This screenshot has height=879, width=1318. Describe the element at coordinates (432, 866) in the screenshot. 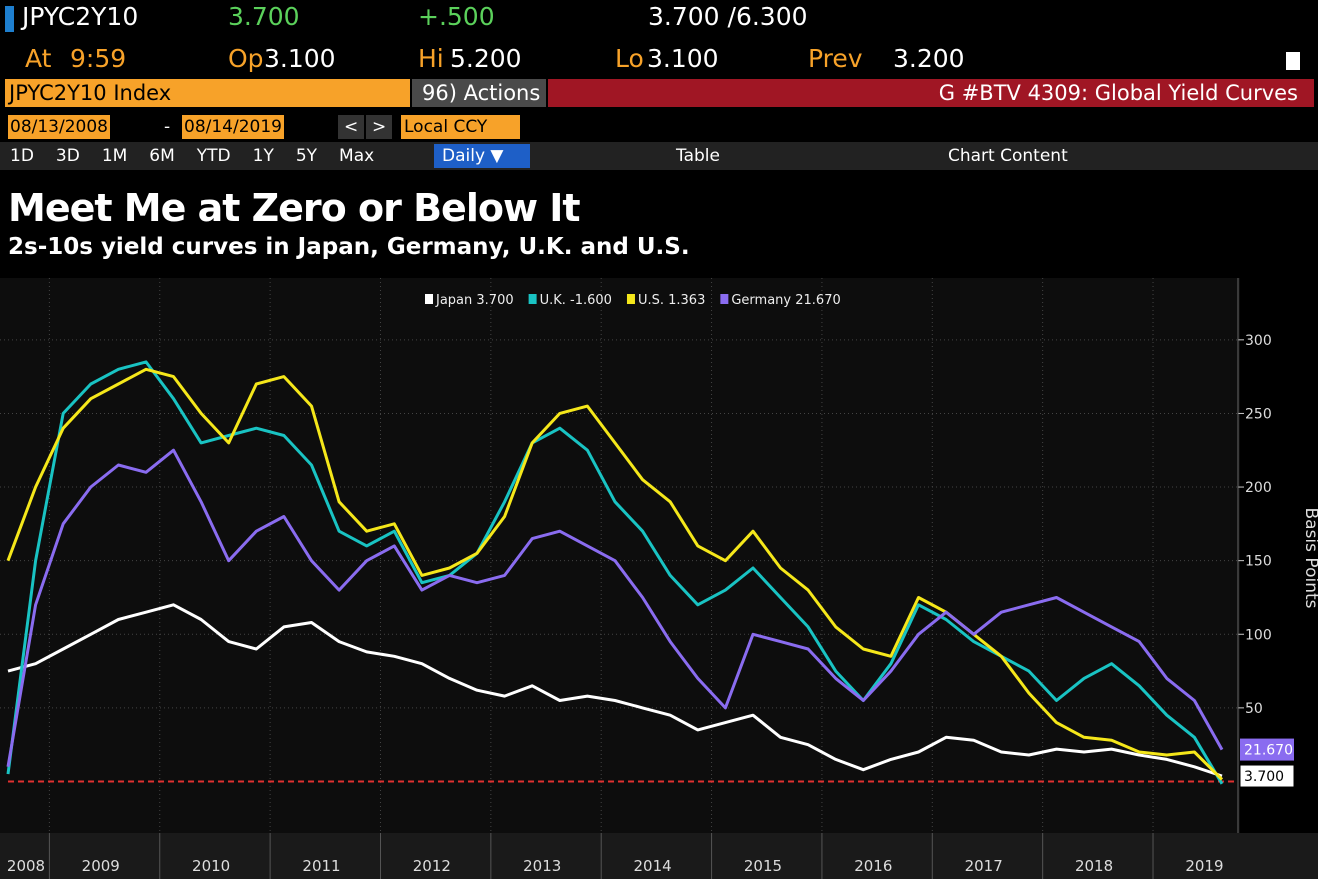

I see `x-tick-label: 2012` at that location.